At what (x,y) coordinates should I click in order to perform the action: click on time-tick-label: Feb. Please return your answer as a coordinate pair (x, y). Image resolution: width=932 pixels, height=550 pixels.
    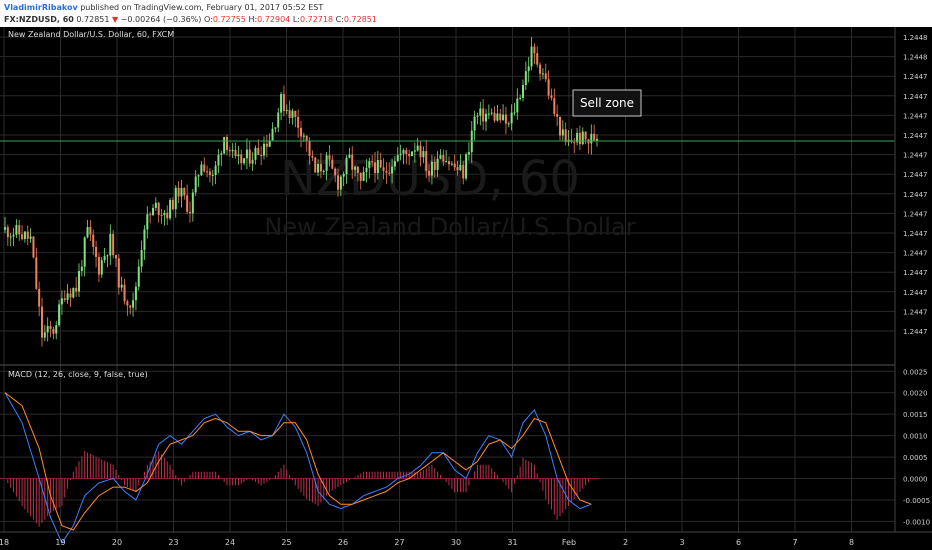
    Looking at the image, I should click on (569, 542).